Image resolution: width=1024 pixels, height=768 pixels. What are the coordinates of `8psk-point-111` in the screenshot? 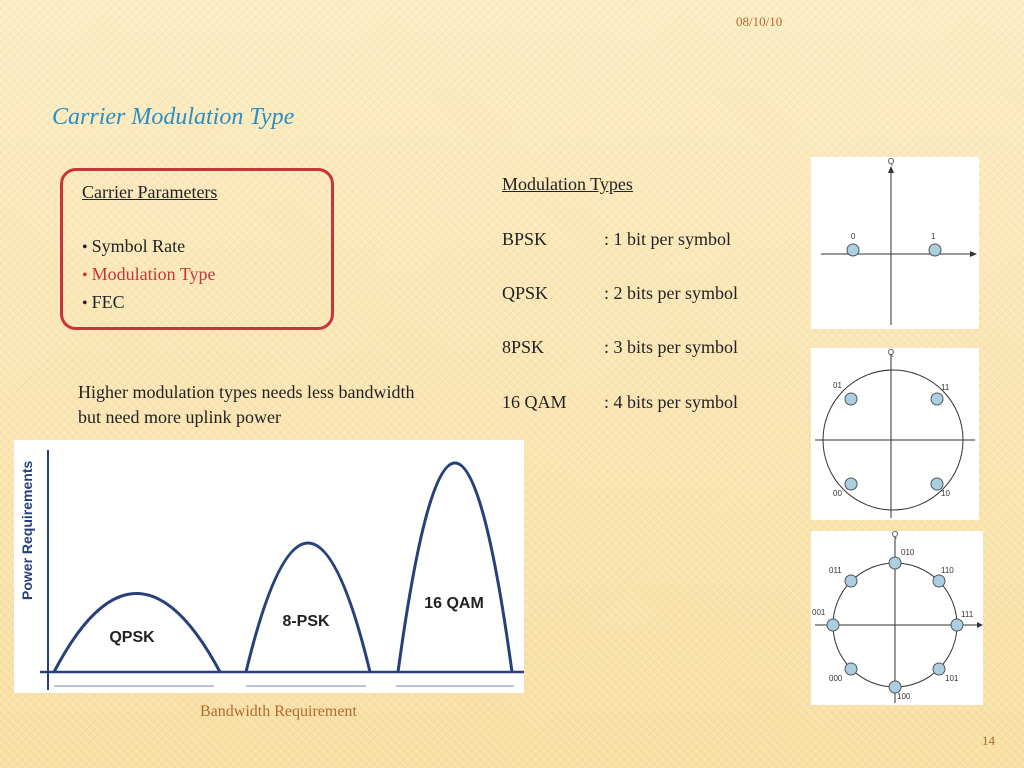 It's located at (957, 625).